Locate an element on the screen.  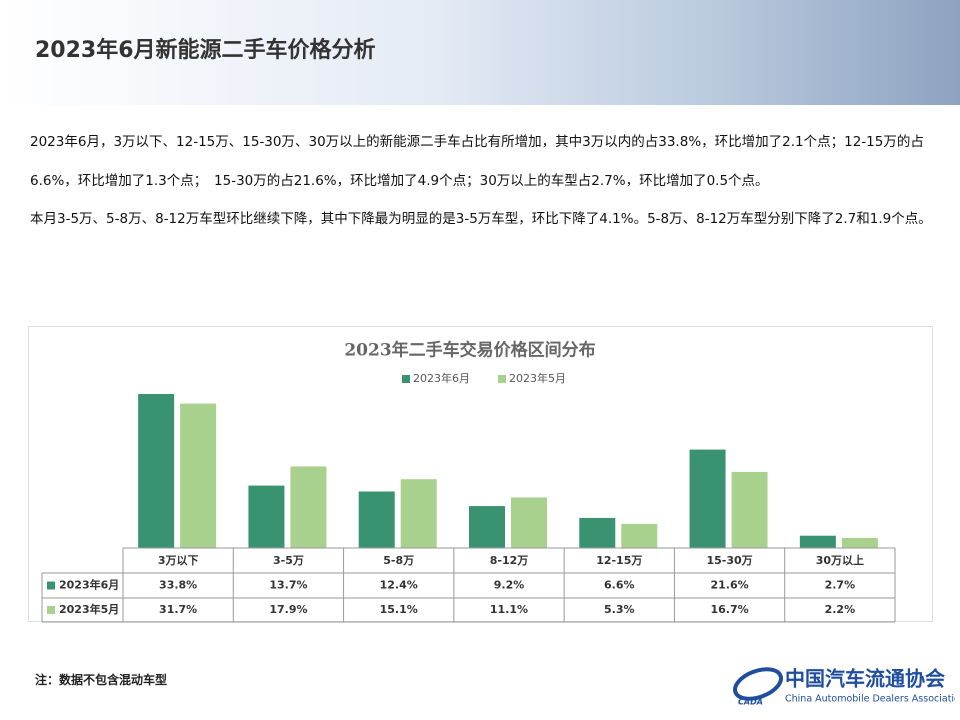
chart-title: 2023年二手车交易价格区间分布 is located at coordinates (469, 350).